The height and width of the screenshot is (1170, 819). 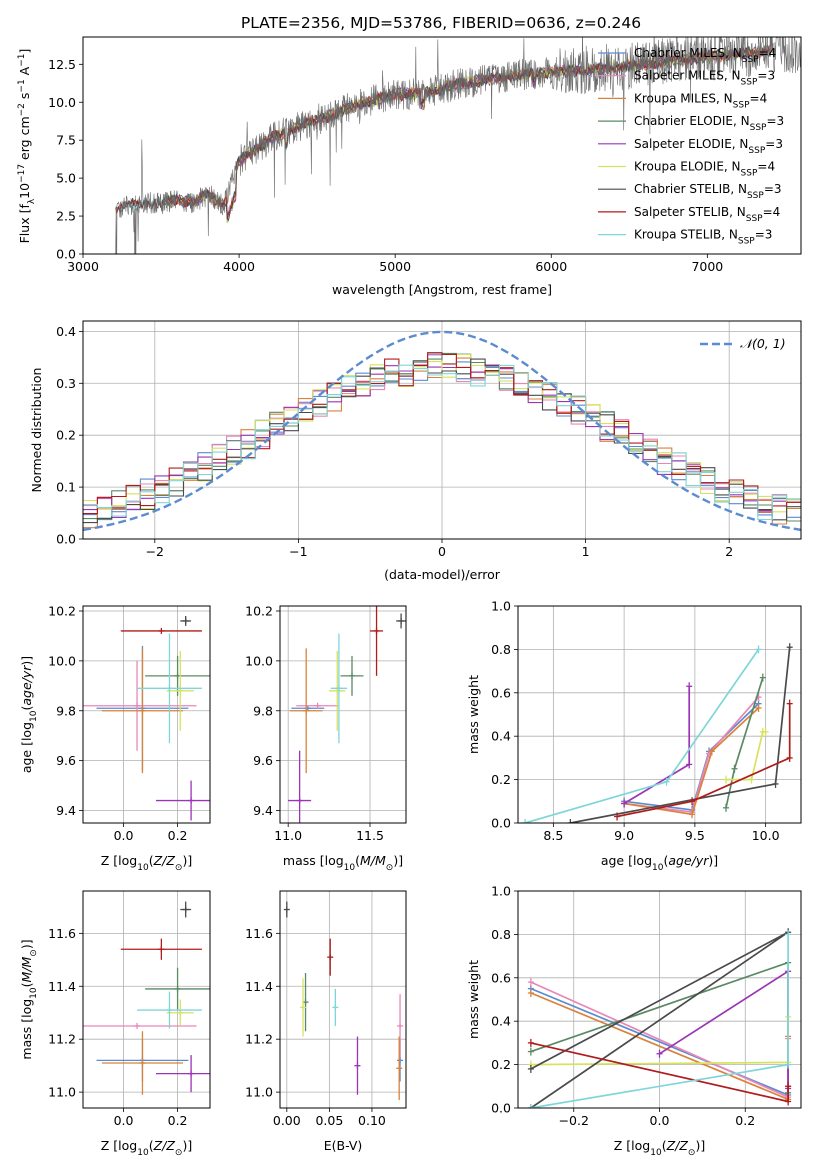 What do you see at coordinates (62, 933) in the screenshot?
I see `y-tick-label: 11.6` at bounding box center [62, 933].